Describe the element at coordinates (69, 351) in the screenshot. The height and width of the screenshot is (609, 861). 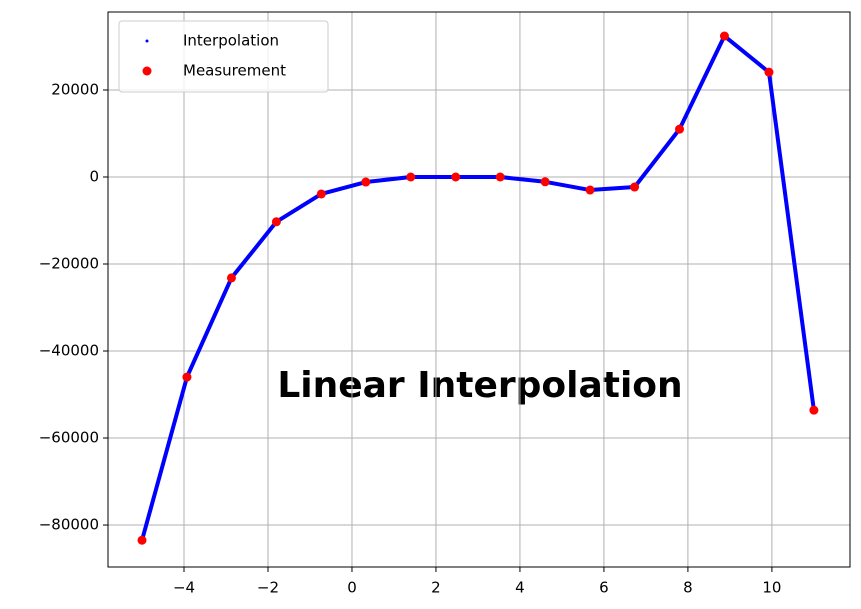
I see `y-tick-label: −40000` at that location.